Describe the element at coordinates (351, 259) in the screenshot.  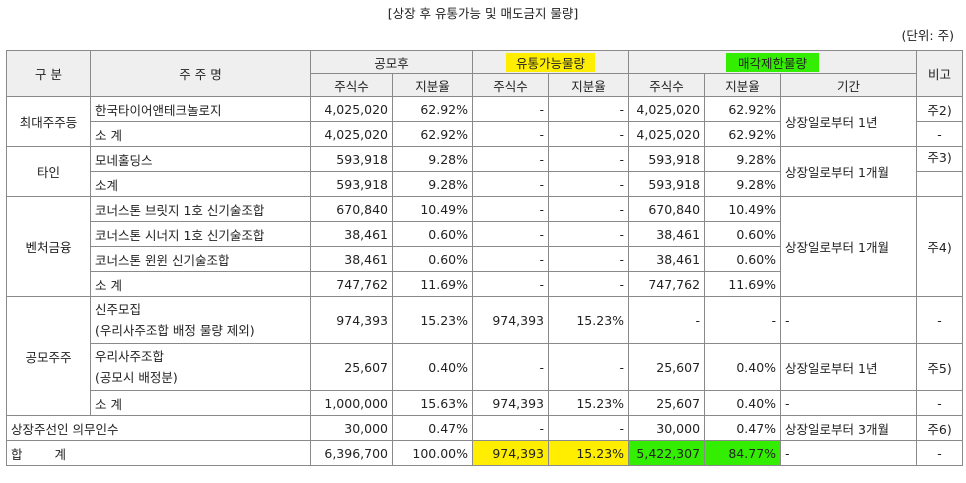
I see `after-ipo-shares: 38,461` at that location.